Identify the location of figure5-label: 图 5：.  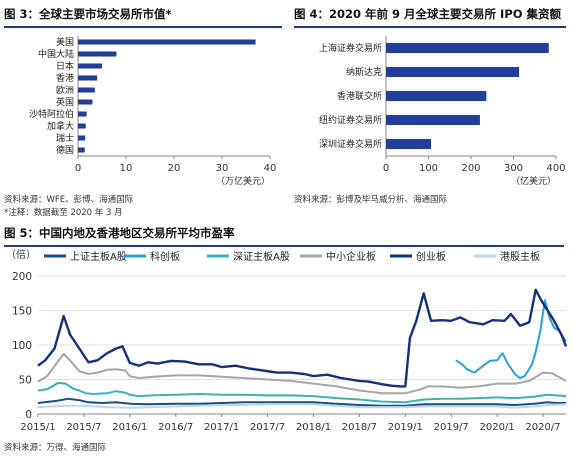
(22, 233).